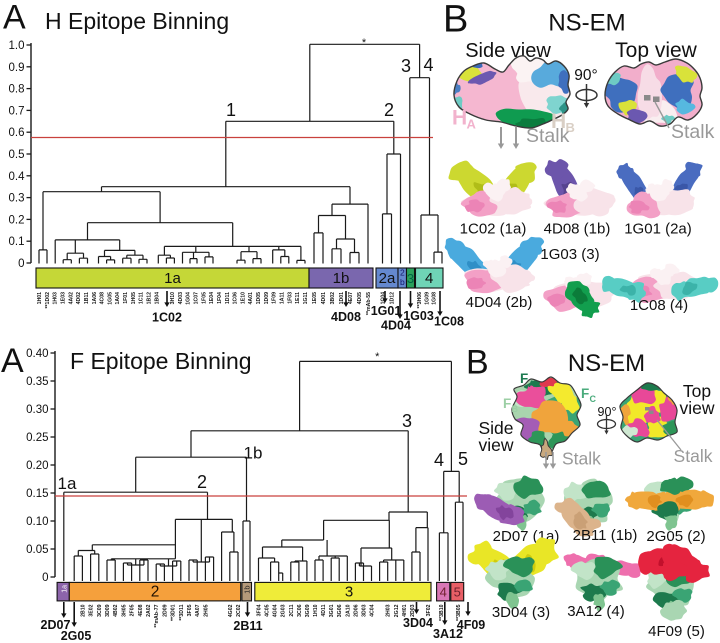  What do you see at coordinates (17, 177) in the screenshot?
I see `svg-text: 0.4` at bounding box center [17, 177].